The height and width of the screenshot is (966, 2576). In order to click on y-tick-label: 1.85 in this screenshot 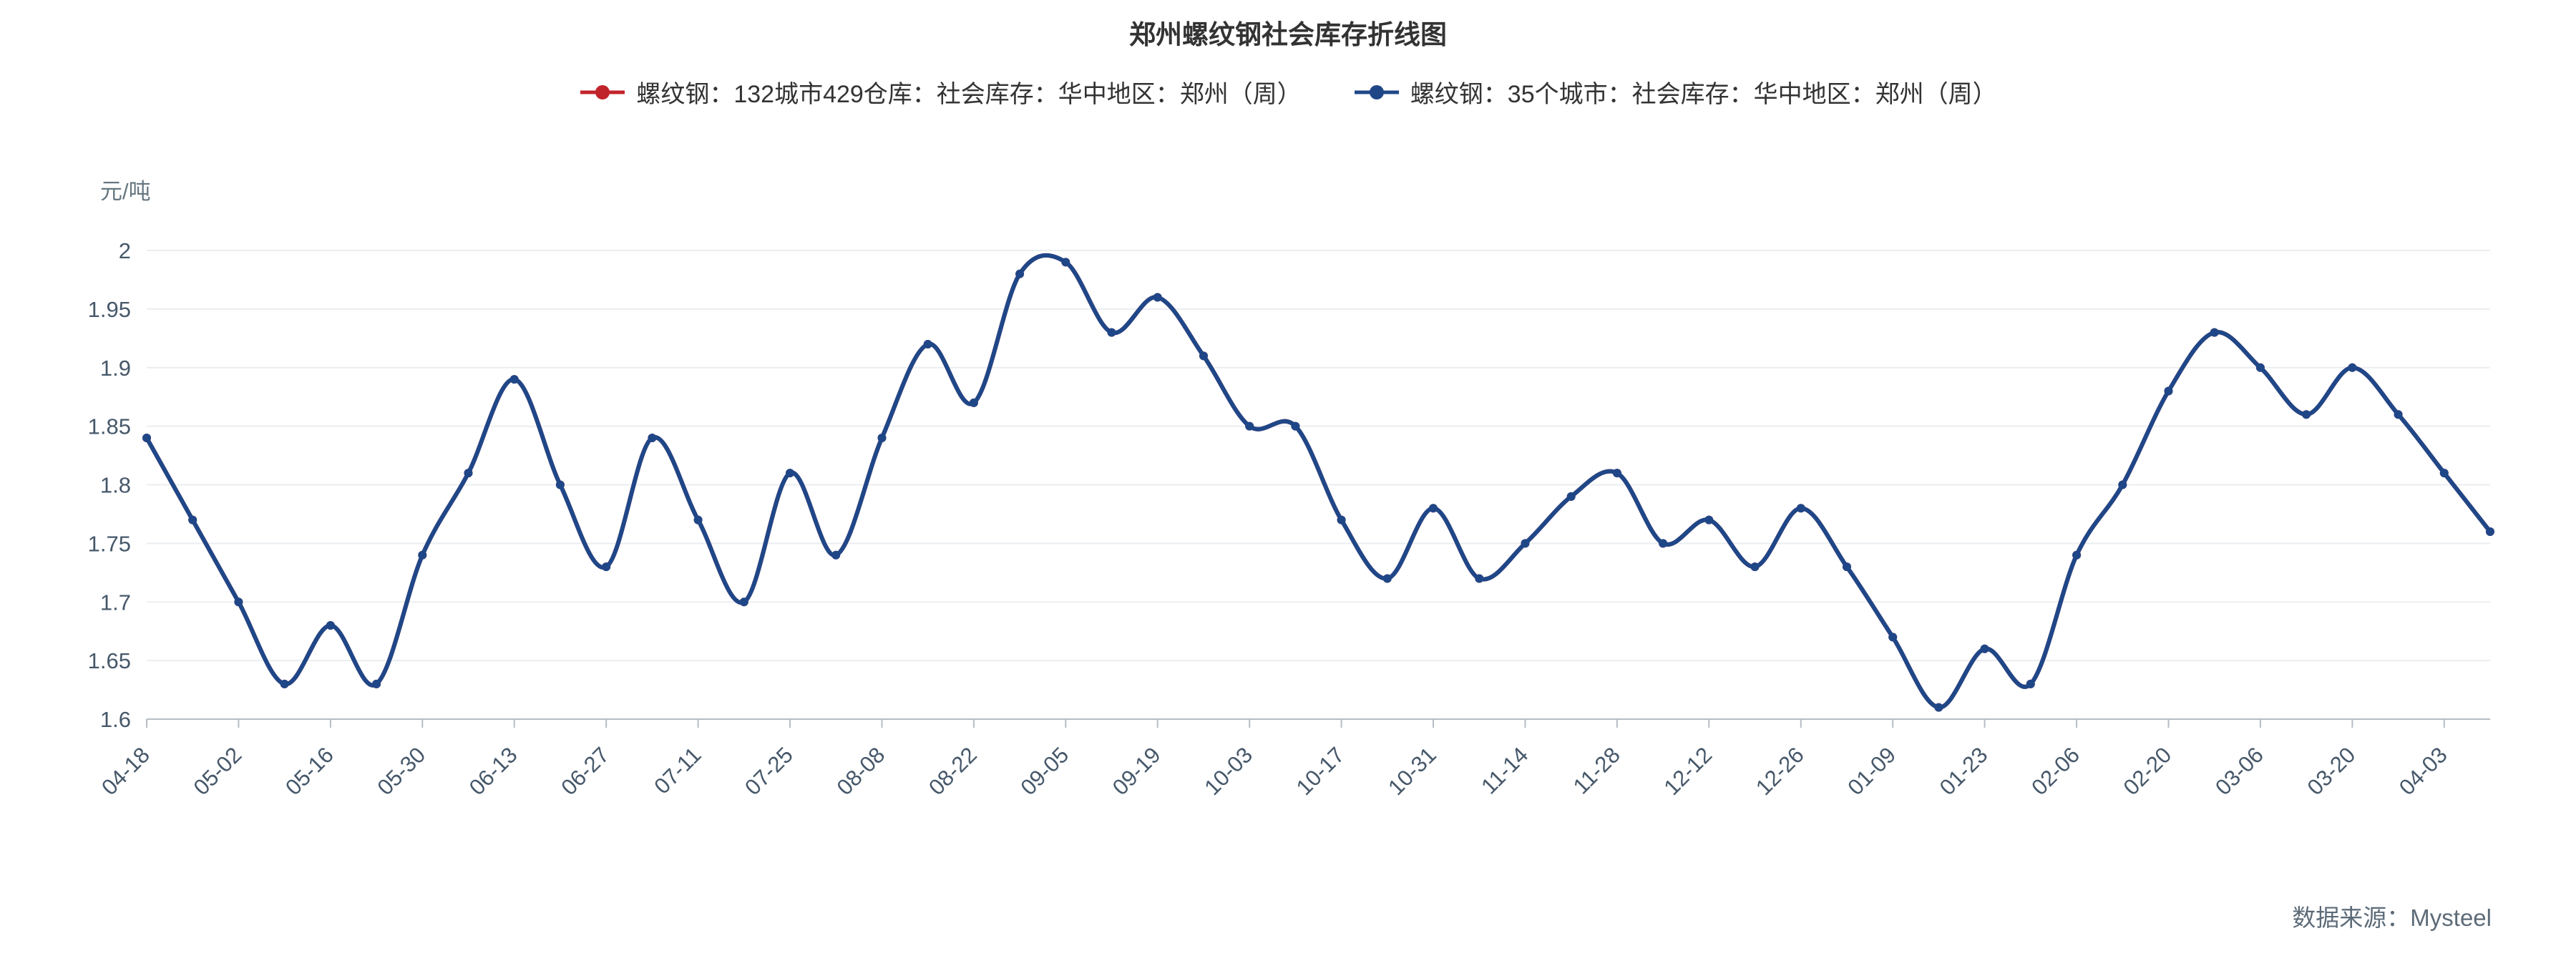, I will do `click(109, 426)`.